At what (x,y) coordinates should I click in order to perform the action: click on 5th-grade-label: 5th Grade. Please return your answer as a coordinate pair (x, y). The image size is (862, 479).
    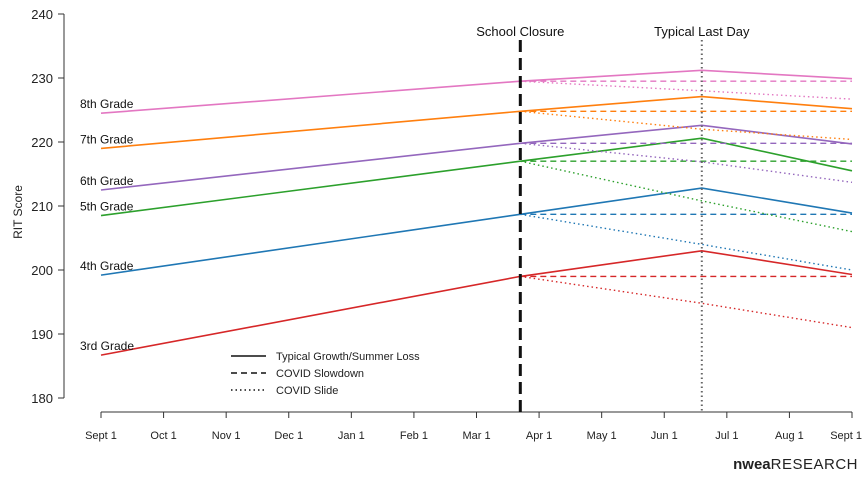
    Looking at the image, I should click on (107, 207).